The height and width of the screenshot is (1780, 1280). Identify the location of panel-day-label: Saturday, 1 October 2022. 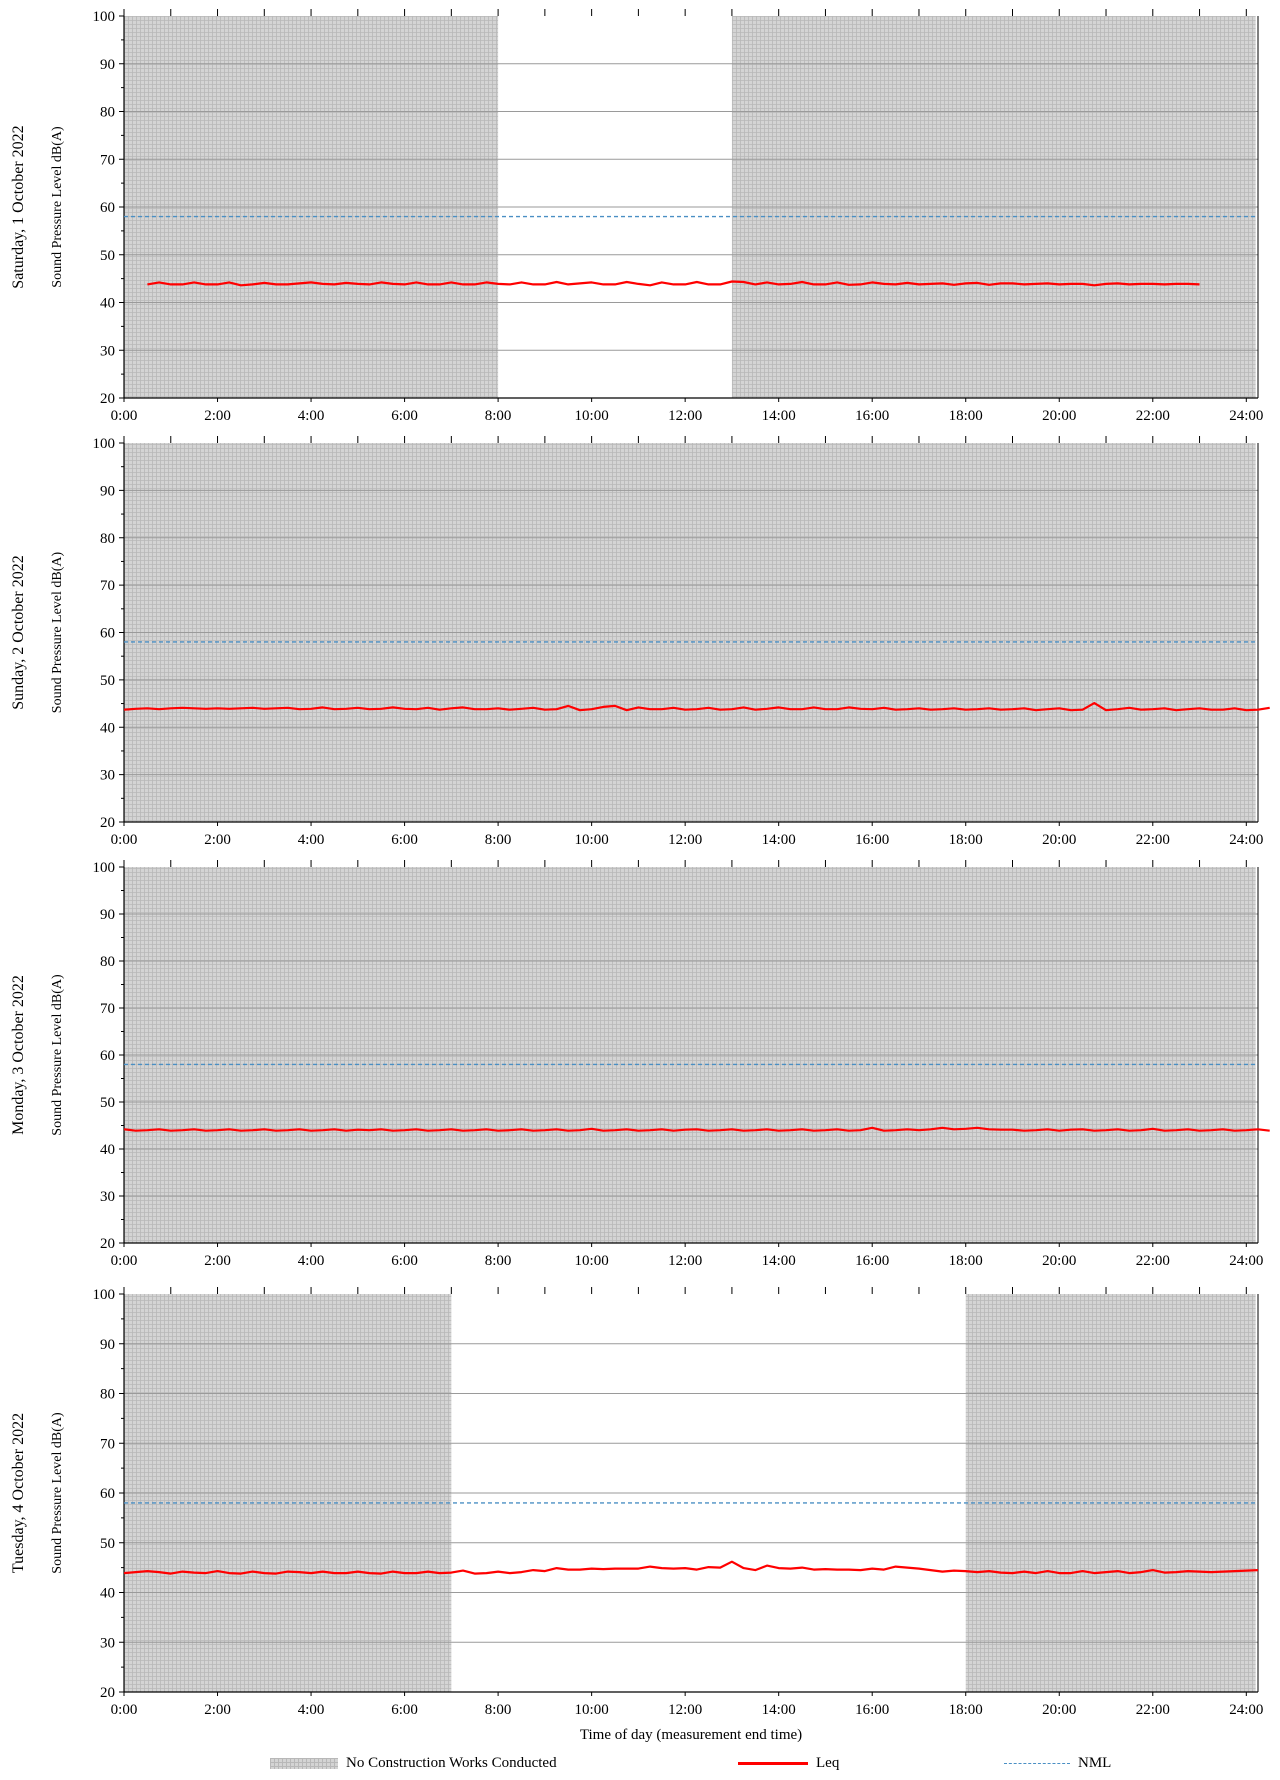
(18, 206).